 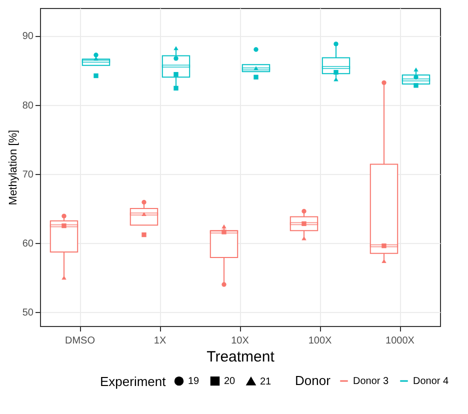 I want to click on legend-label: Donor 4, so click(x=431, y=381).